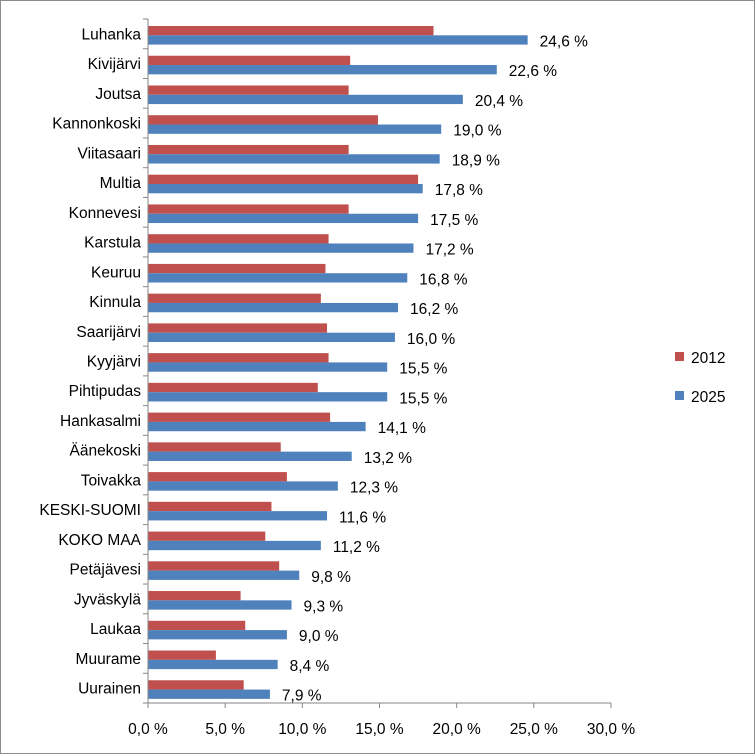 The width and height of the screenshot is (755, 754). I want to click on data-label: 19,0 %, so click(477, 131).